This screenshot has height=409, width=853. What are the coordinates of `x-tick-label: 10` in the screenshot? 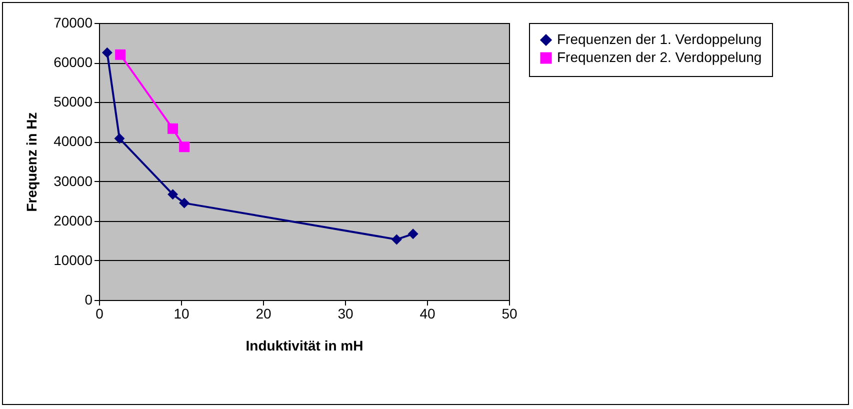 It's located at (182, 314).